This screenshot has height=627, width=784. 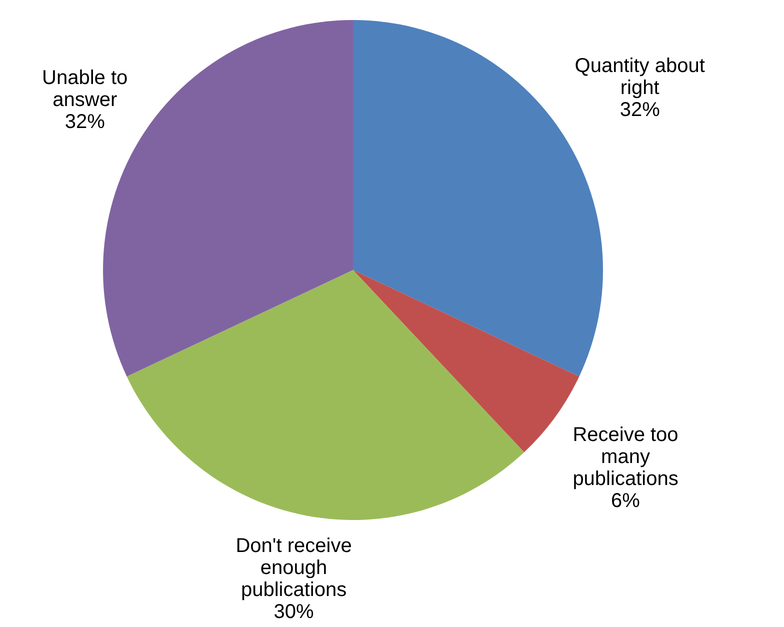 I want to click on data-label: 6%, so click(x=625, y=501).